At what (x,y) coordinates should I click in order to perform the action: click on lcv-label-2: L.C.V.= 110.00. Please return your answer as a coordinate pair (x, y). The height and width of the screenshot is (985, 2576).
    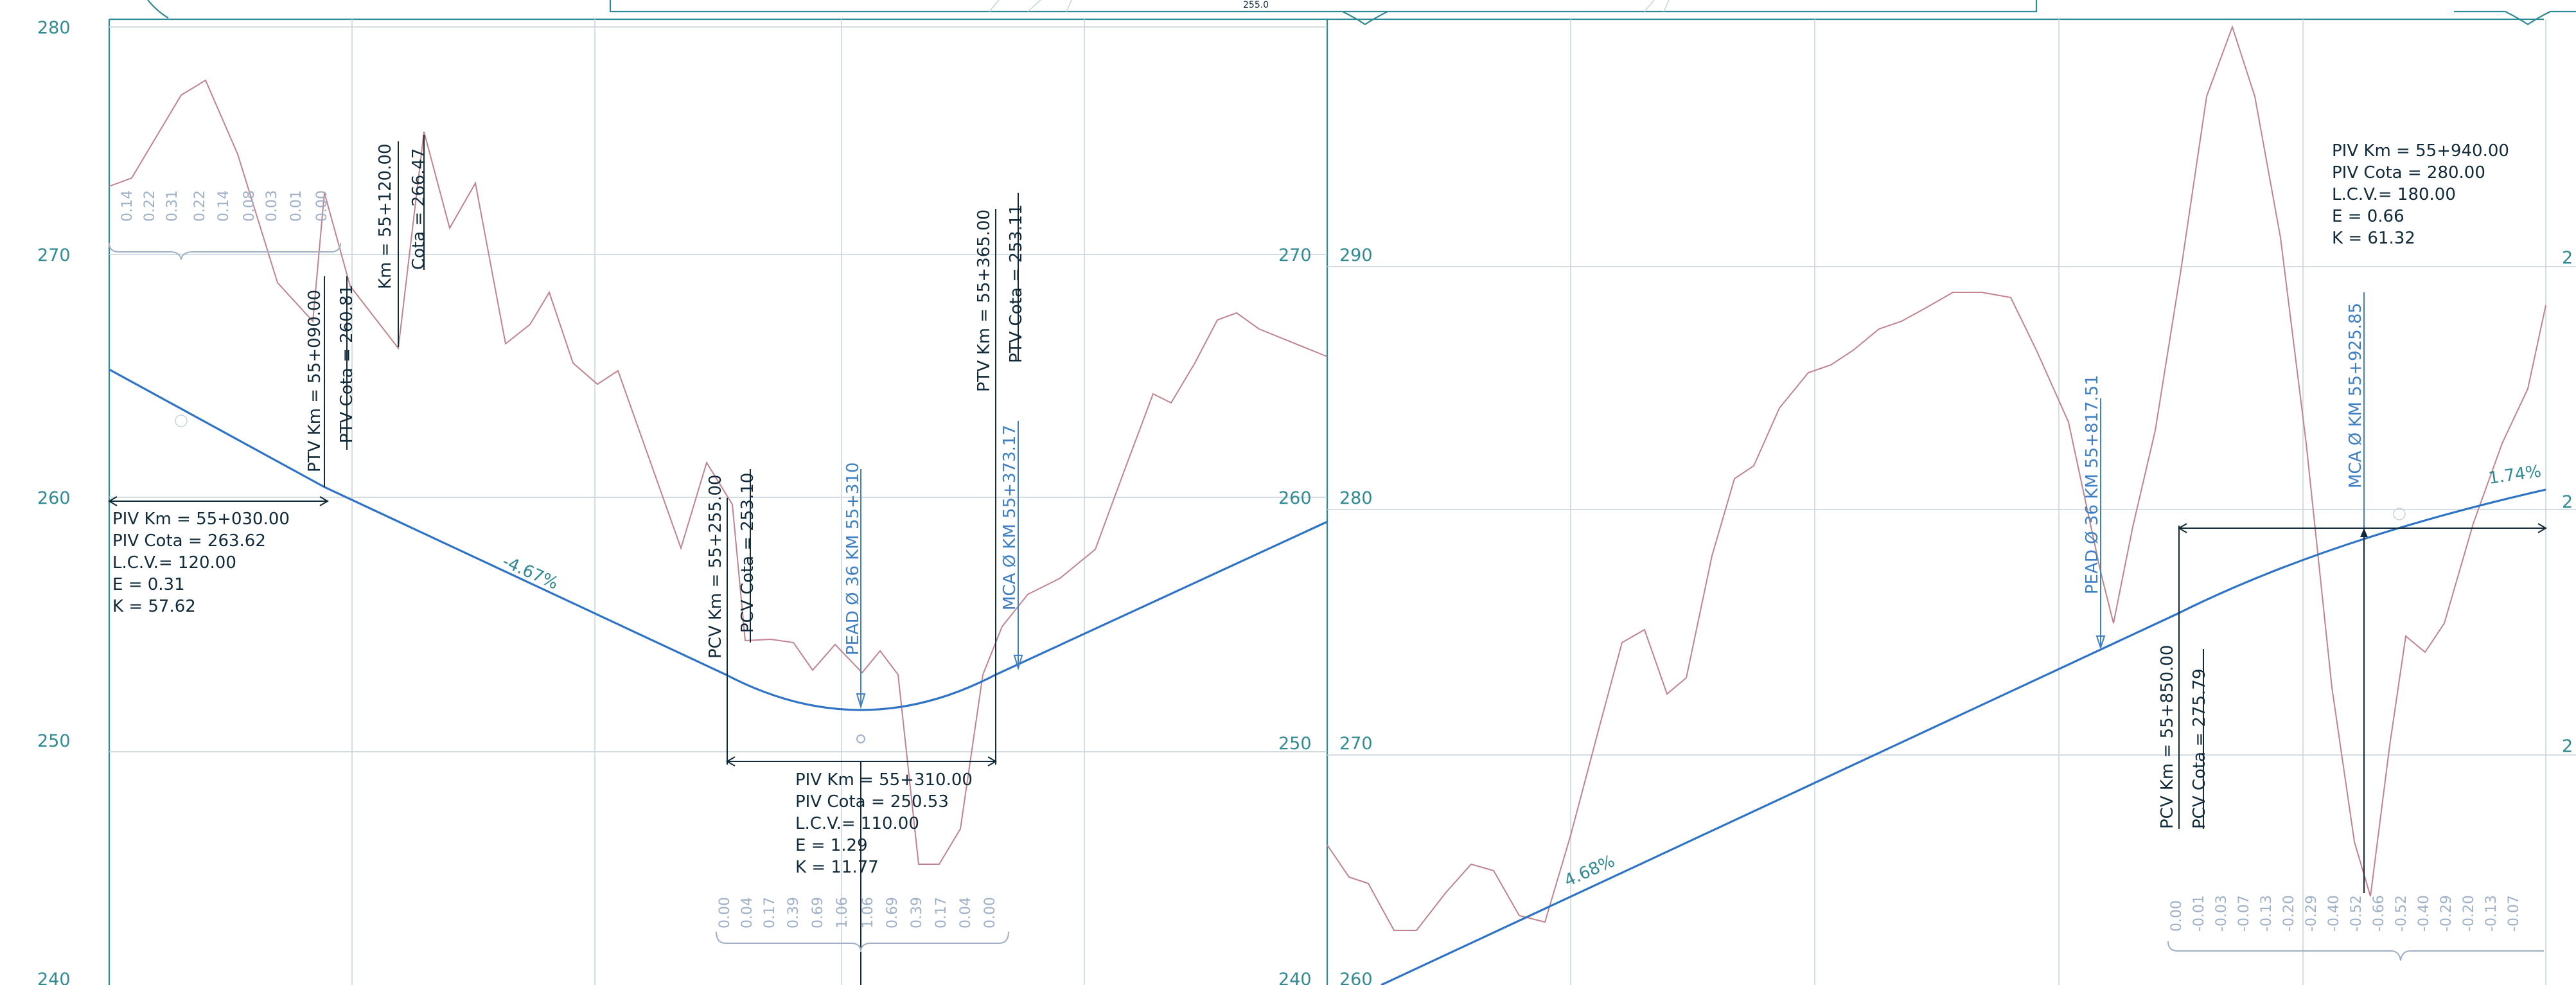
    Looking at the image, I should click on (857, 823).